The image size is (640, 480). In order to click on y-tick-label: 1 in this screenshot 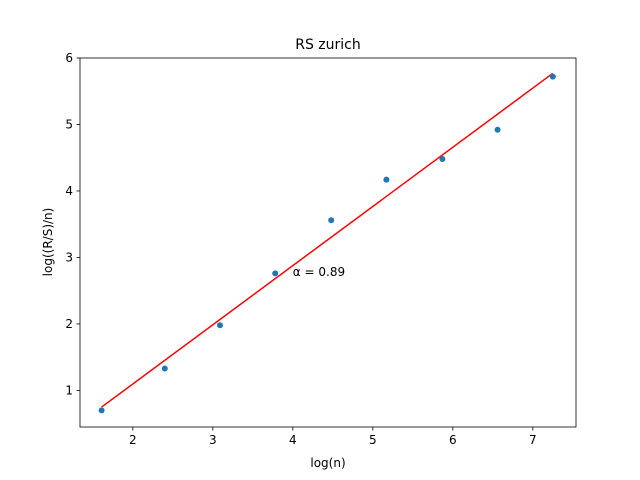, I will do `click(69, 390)`.